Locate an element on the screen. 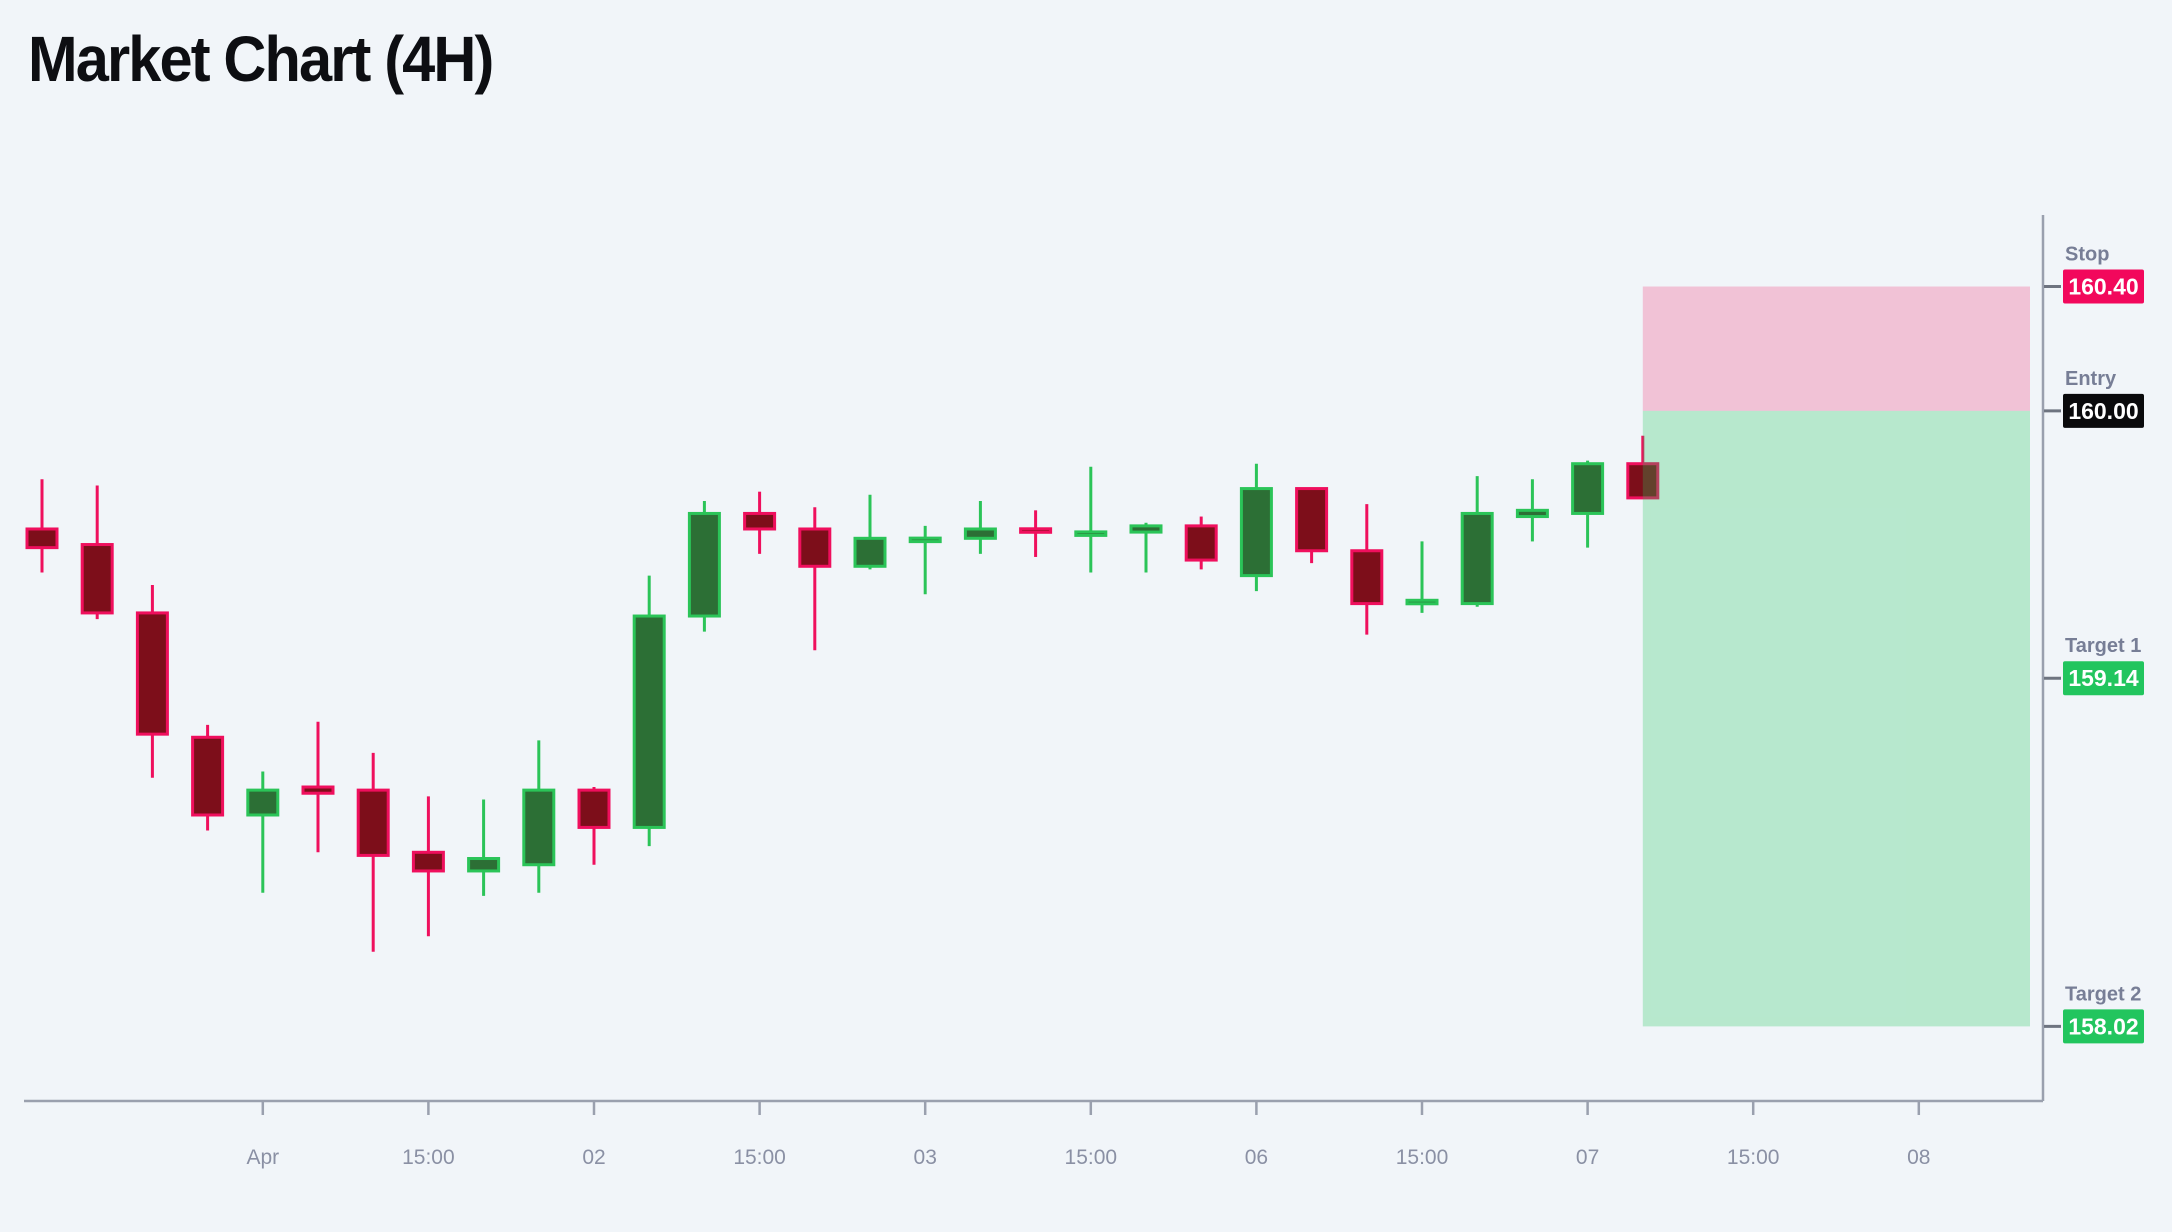  x-axis-tick-label: 06 is located at coordinates (1256, 1157).